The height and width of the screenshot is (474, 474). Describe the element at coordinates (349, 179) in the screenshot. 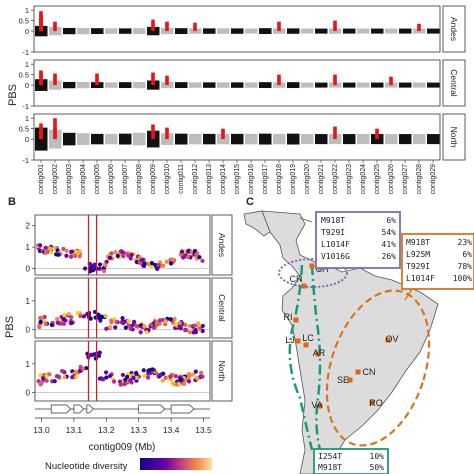

I see `panel-a-xtick-label: contig023` at that location.